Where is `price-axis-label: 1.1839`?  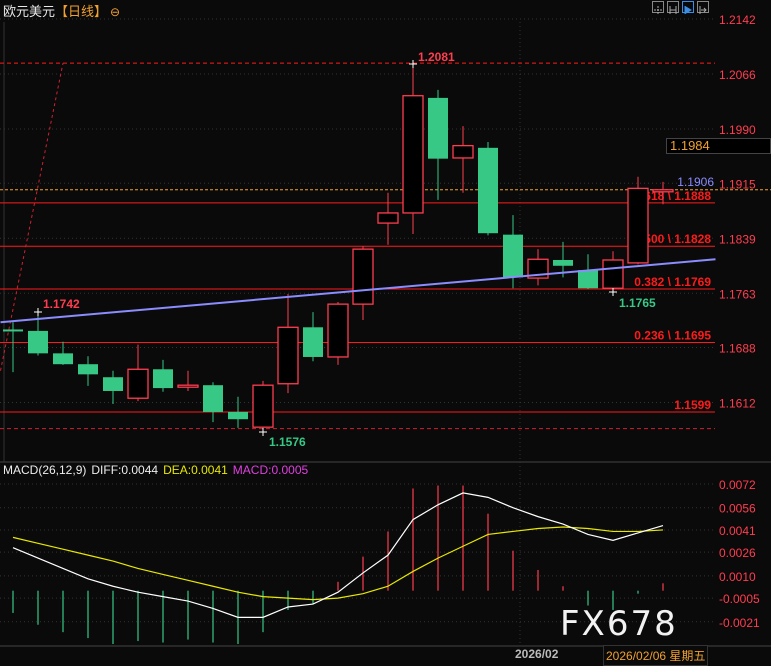
price-axis-label: 1.1839 is located at coordinates (737, 239).